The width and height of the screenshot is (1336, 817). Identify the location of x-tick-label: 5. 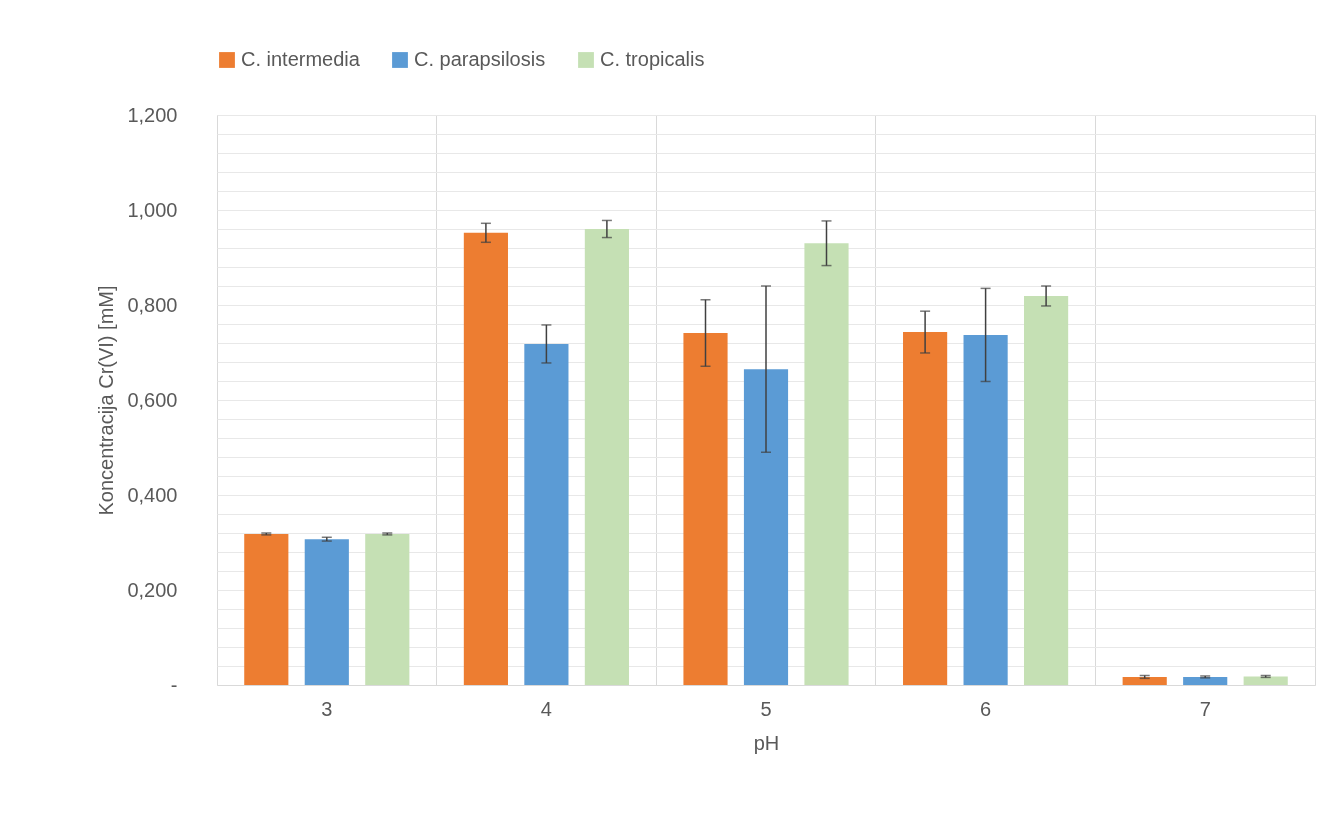
(766, 708).